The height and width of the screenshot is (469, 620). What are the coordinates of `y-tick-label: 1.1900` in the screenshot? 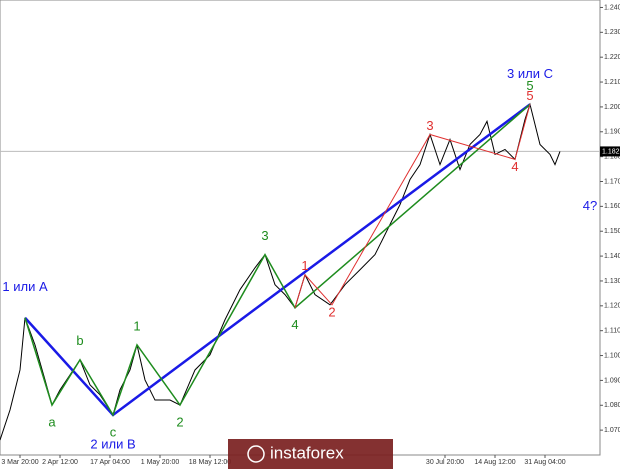 It's located at (612, 132).